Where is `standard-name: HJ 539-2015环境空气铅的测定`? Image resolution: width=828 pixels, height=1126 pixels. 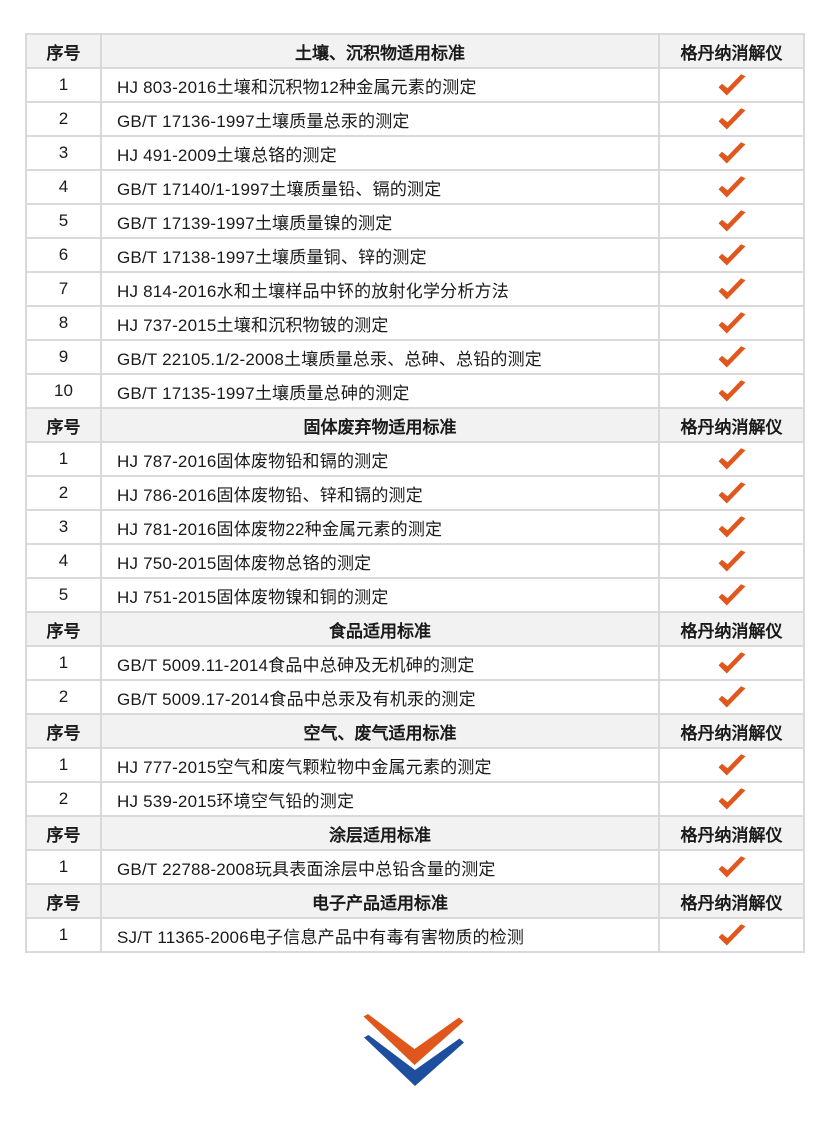
standard-name: HJ 539-2015环境空气铅的测定 is located at coordinates (380, 799).